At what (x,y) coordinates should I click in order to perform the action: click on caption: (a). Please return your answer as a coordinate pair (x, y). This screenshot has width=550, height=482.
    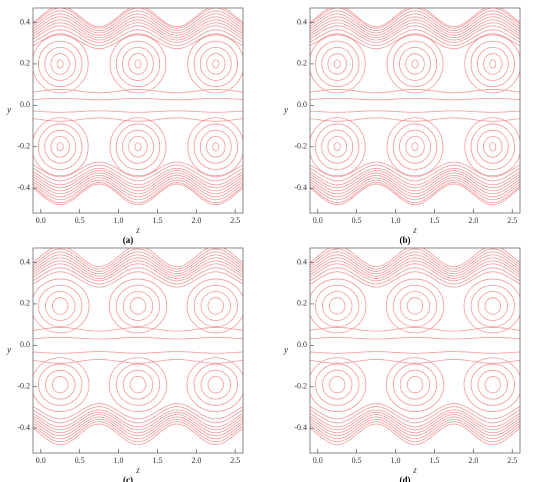
    Looking at the image, I should click on (128, 240).